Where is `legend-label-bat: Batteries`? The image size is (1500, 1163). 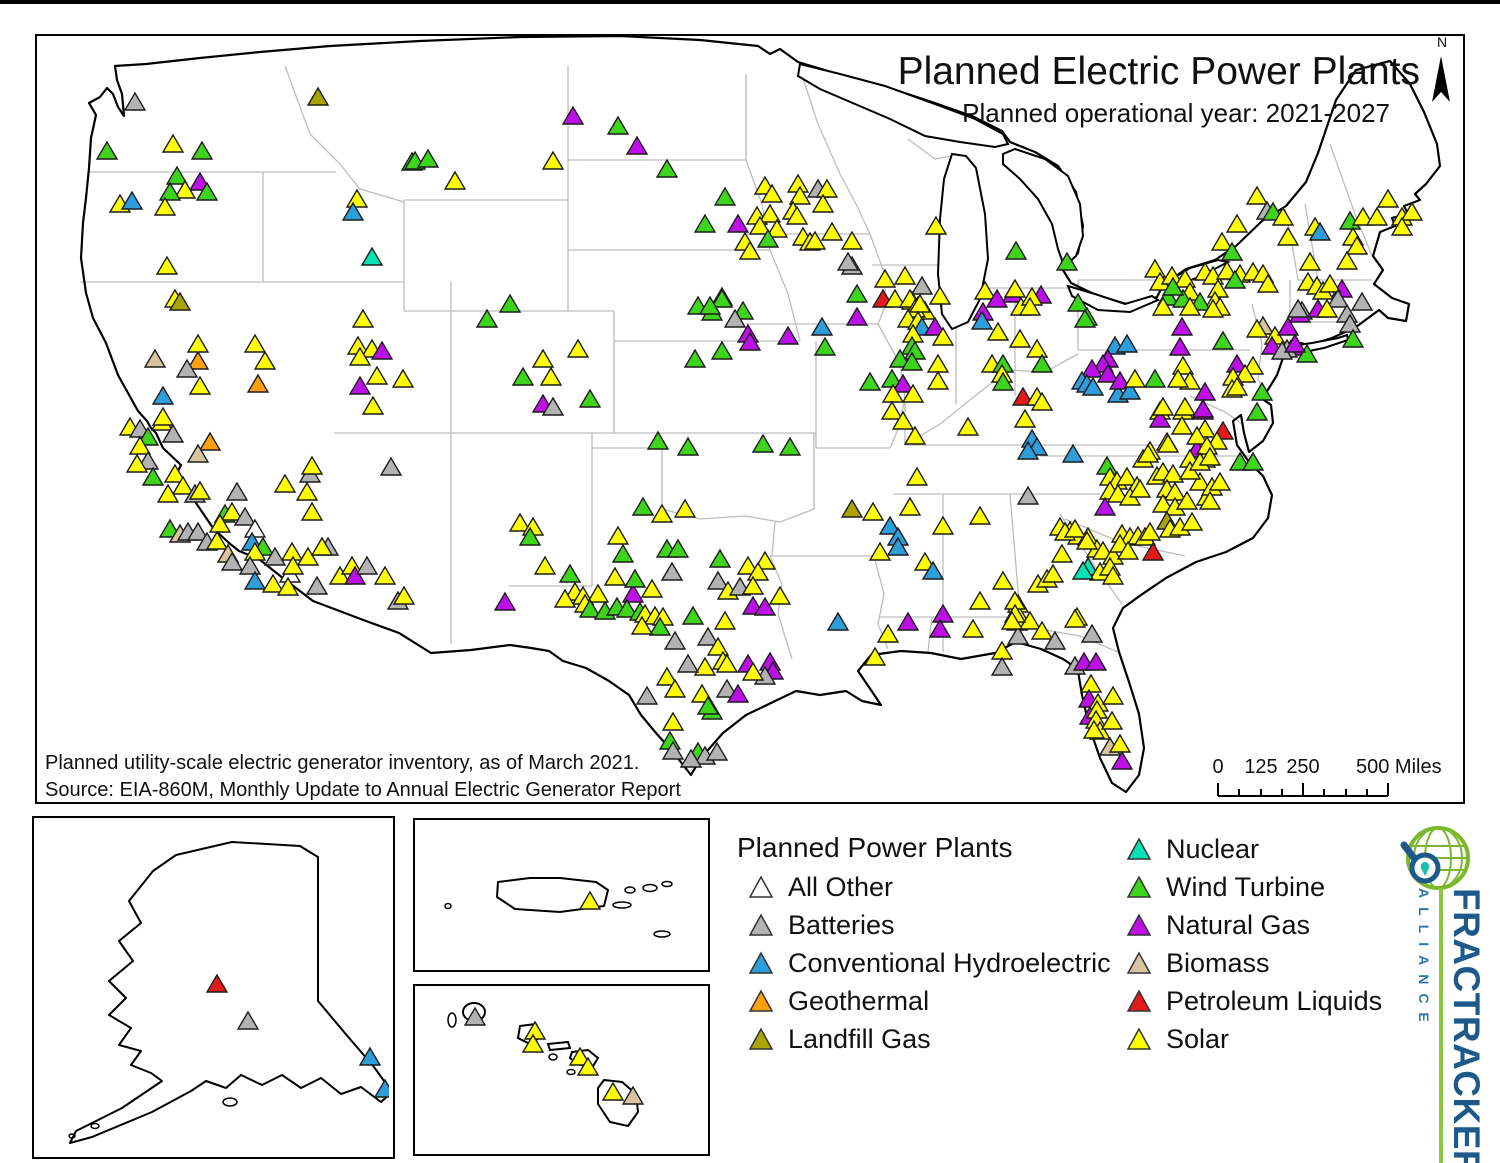
legend-label-bat: Batteries is located at coordinates (841, 924).